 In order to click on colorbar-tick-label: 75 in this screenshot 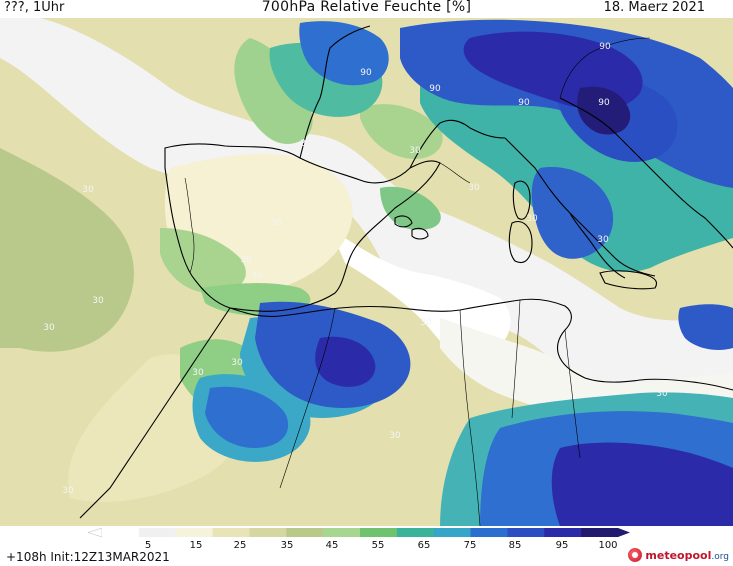, I will do `click(470, 545)`.